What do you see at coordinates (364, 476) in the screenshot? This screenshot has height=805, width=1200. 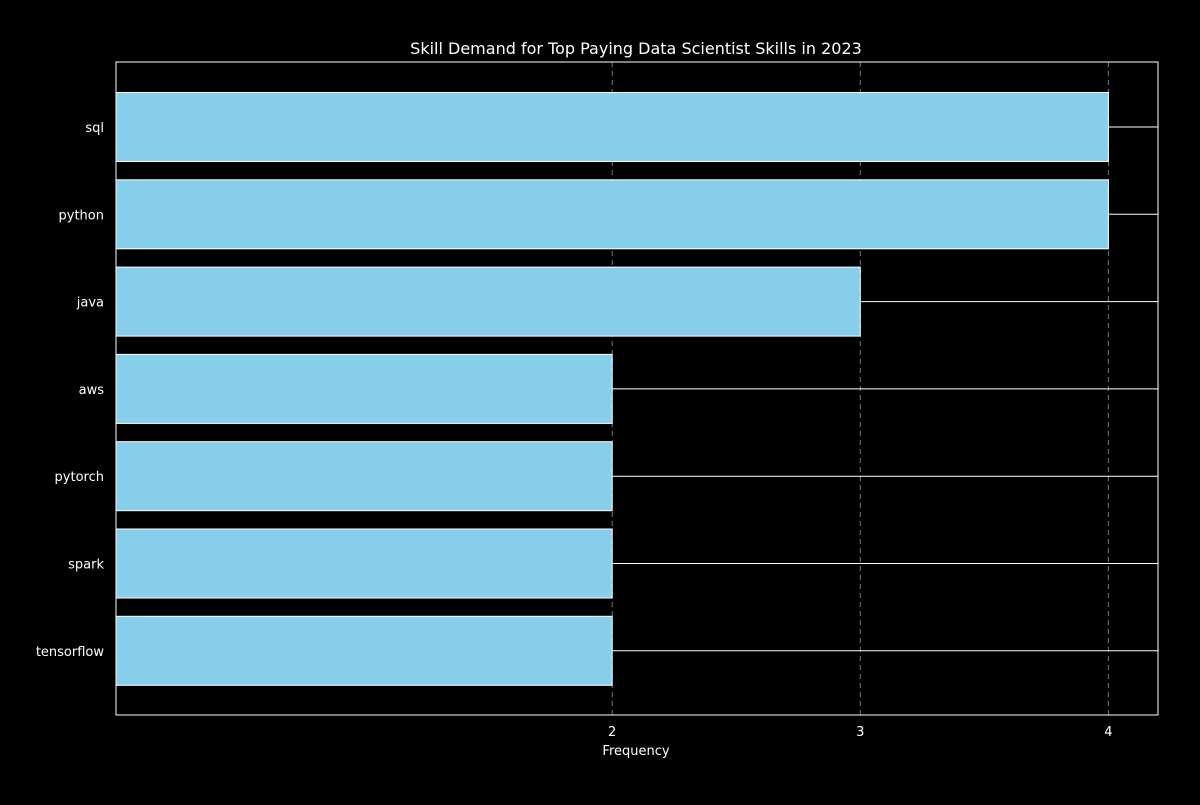 I see `bar-pytorch` at bounding box center [364, 476].